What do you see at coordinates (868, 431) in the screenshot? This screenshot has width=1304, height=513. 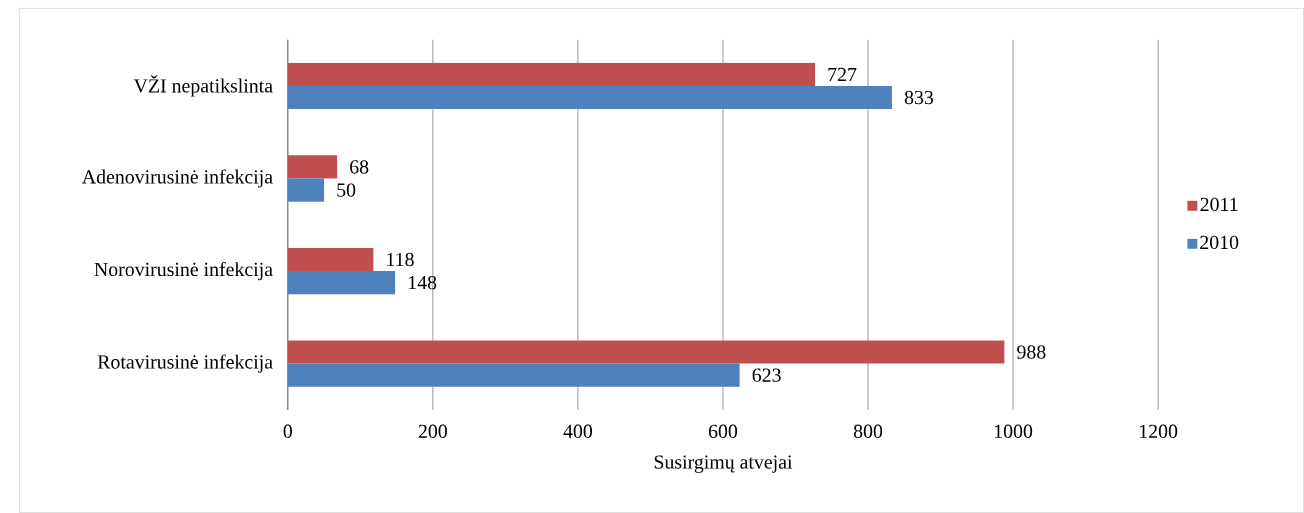 I see `x-tick-label: 800` at bounding box center [868, 431].